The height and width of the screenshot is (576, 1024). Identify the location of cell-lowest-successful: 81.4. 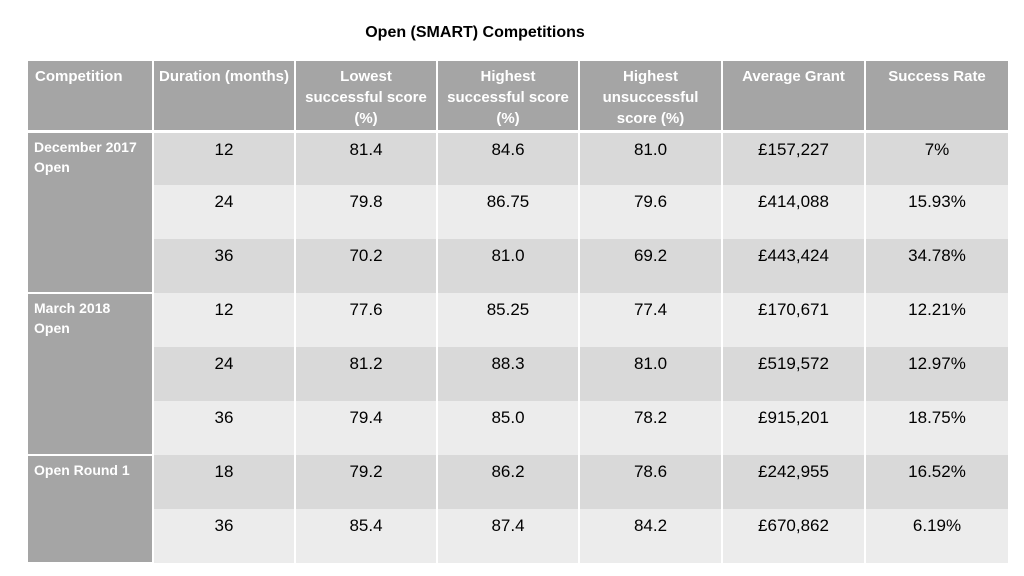
(365, 158).